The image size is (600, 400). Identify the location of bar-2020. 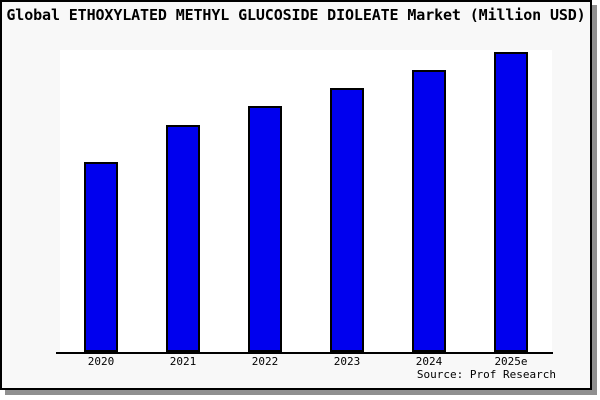
(101, 257).